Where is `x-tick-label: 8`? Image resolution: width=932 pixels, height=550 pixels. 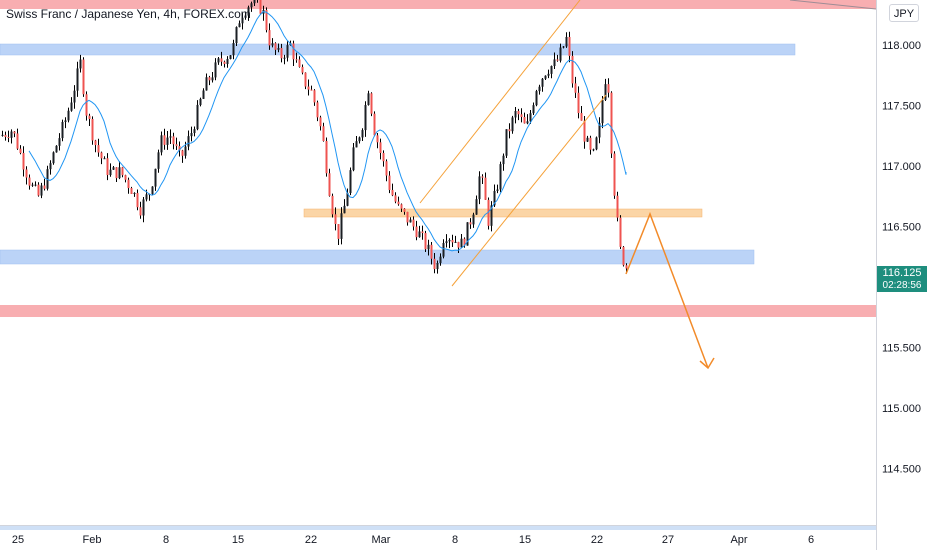 x-tick-label: 8 is located at coordinates (455, 540).